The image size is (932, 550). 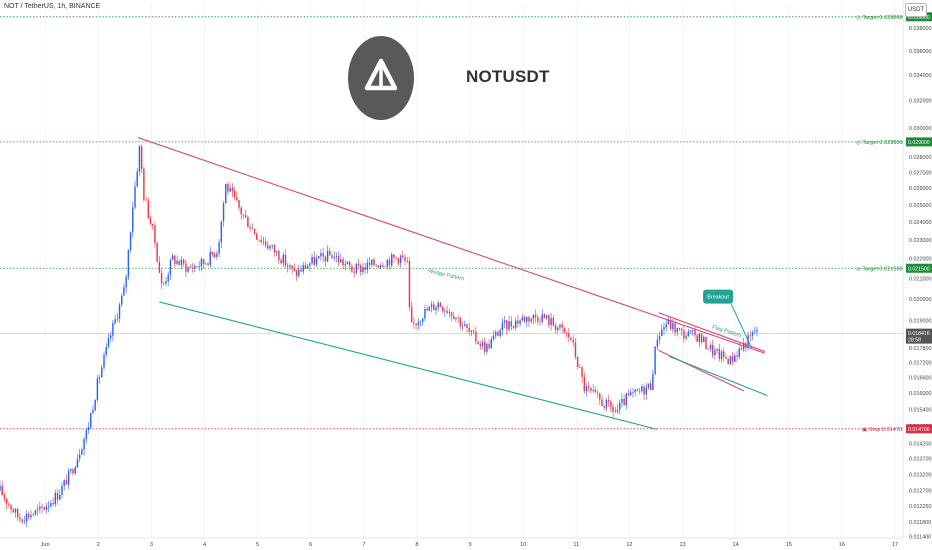 I want to click on last-price-value: 0.018416, so click(x=919, y=334).